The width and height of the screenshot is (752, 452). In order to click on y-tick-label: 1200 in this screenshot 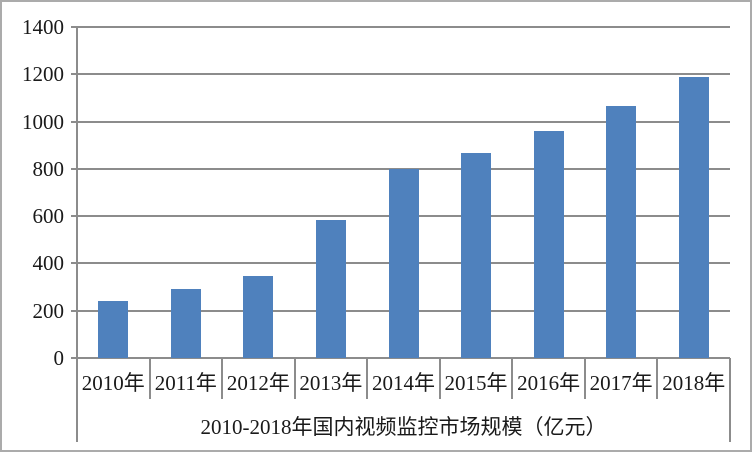, I will do `click(43, 74)`.